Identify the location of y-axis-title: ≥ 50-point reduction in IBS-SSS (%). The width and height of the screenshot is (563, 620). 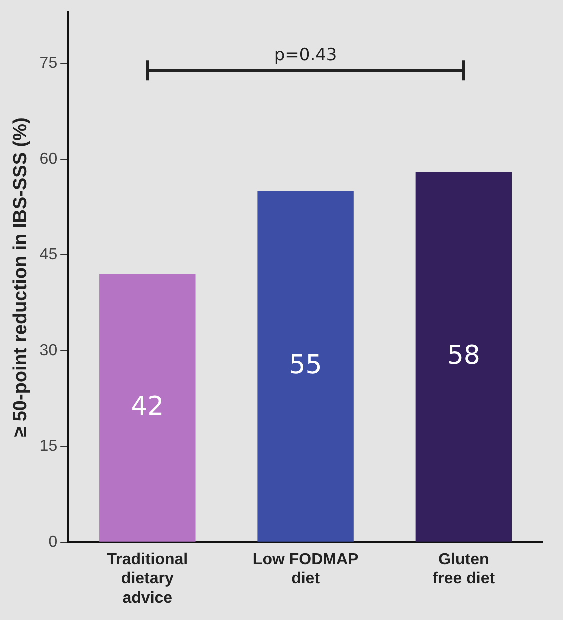
(21, 278).